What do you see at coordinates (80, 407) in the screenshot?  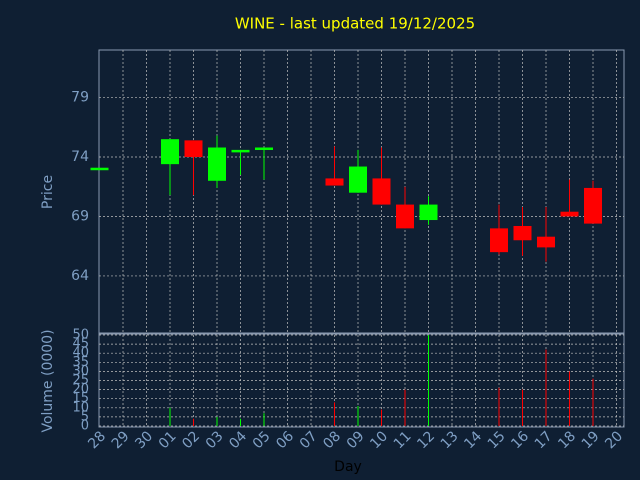 I see `y-tick-label: 10` at bounding box center [80, 407].